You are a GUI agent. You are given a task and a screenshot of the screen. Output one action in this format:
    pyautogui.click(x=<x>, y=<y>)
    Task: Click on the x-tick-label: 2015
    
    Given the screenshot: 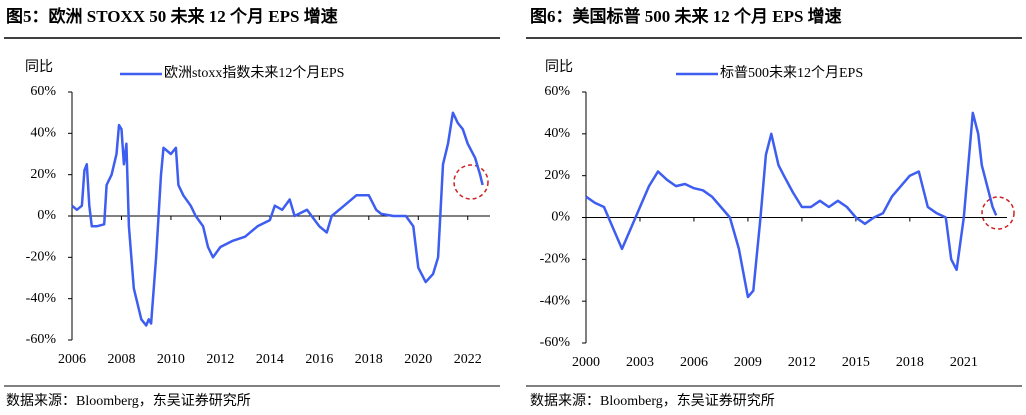 What is the action you would take?
    pyautogui.click(x=856, y=362)
    